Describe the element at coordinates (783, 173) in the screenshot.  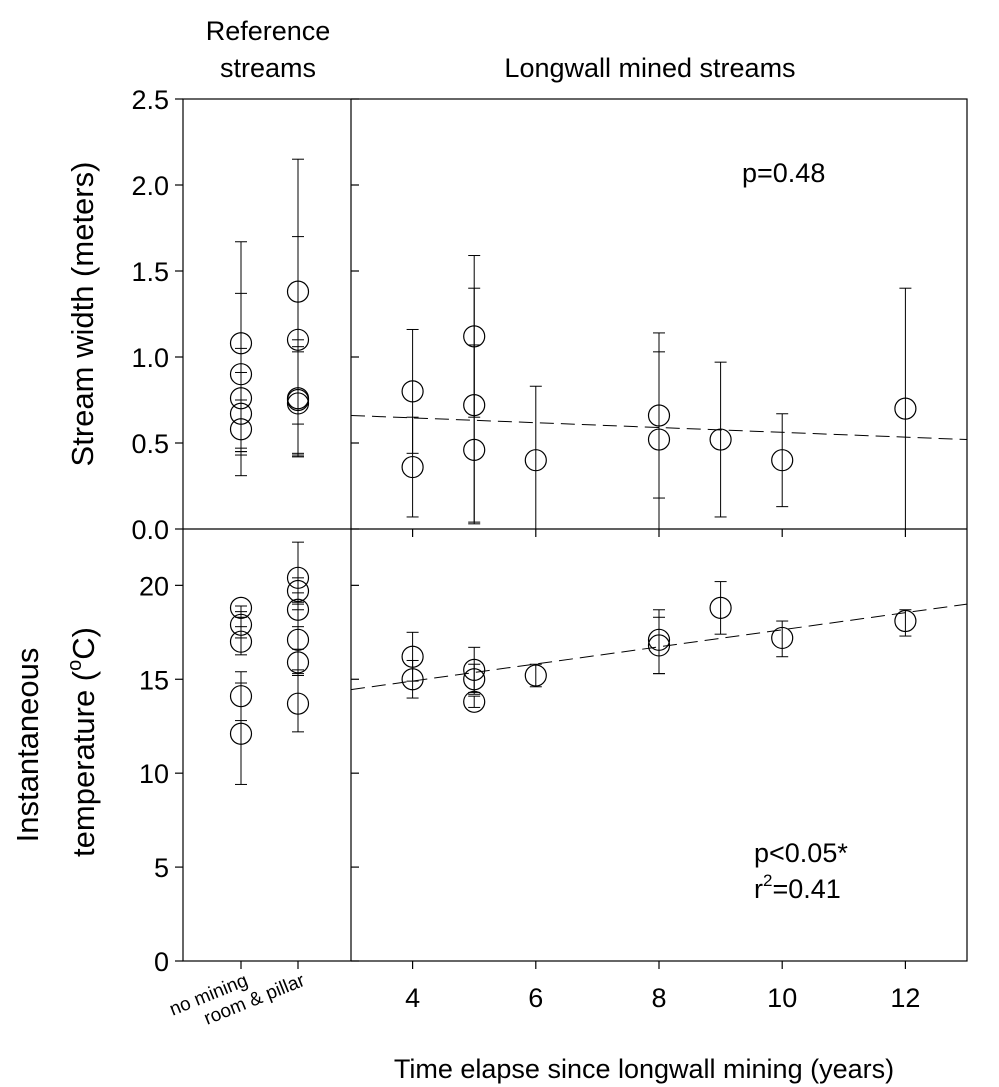
I see `top-p-value: p=0.48` at that location.